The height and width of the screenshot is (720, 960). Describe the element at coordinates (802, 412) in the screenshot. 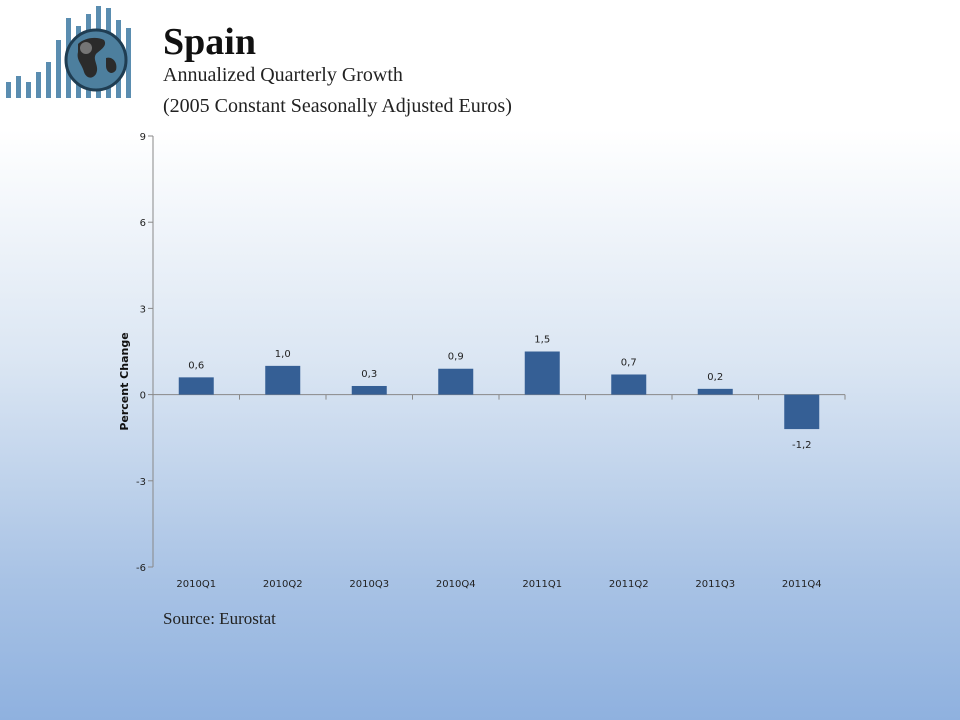

I see `bar-2011Q4` at that location.